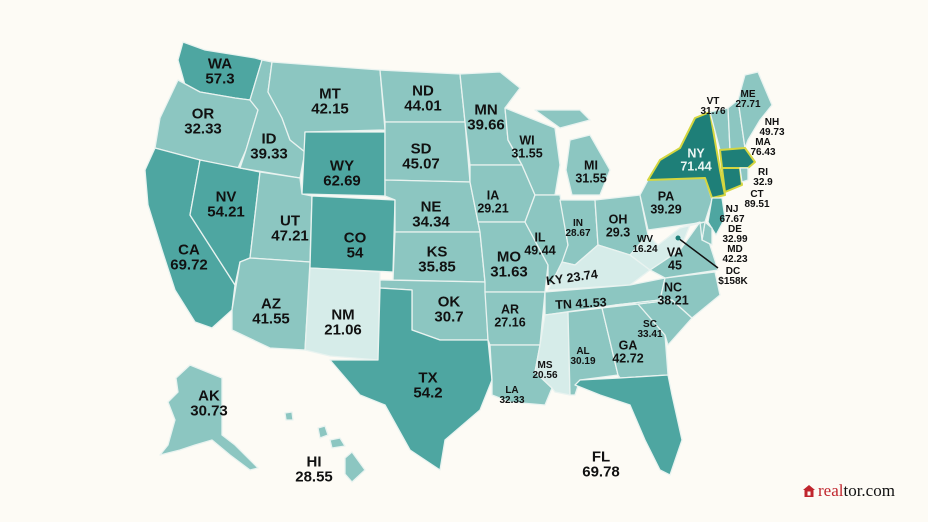  What do you see at coordinates (290, 228) in the screenshot?
I see `label-ut: UT 47.21` at bounding box center [290, 228].